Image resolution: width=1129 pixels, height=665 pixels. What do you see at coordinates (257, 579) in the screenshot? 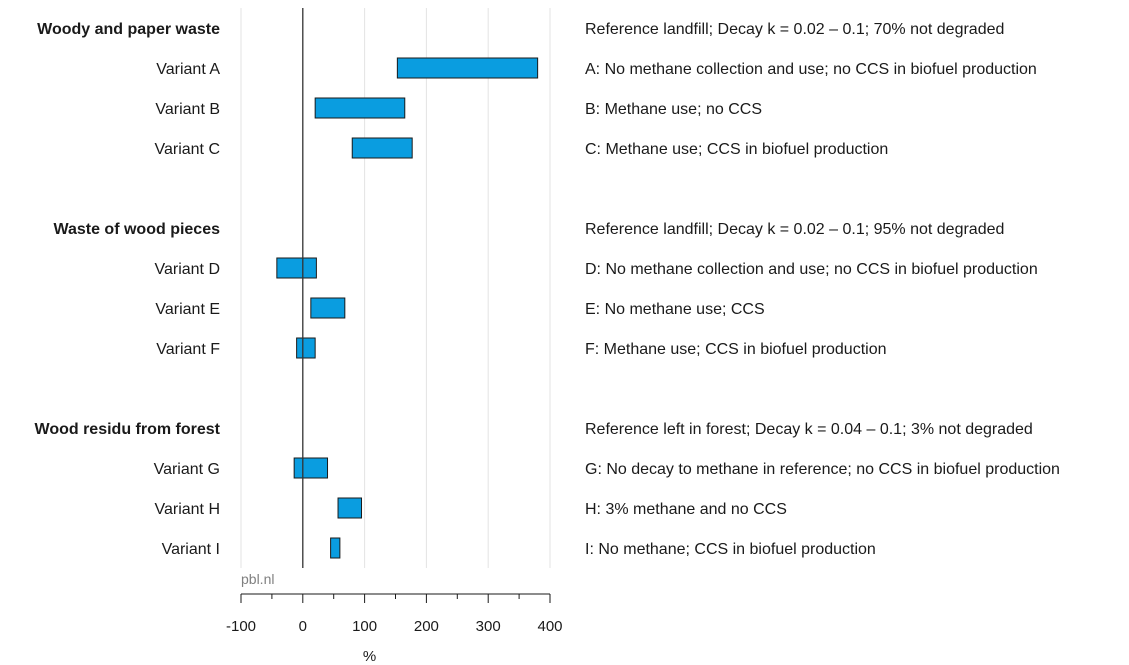
I see `source-label: pbl.nl` at bounding box center [257, 579].